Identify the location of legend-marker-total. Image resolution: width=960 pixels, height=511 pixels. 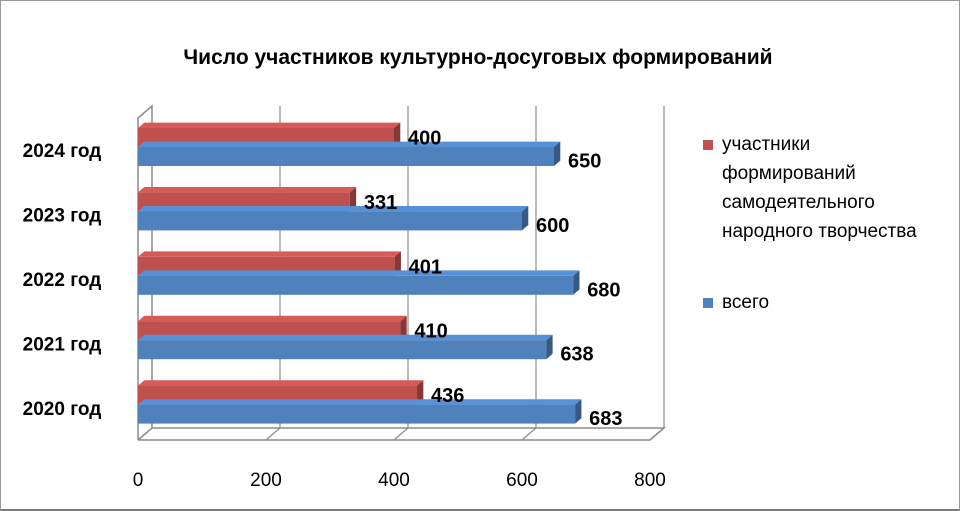
(708, 303).